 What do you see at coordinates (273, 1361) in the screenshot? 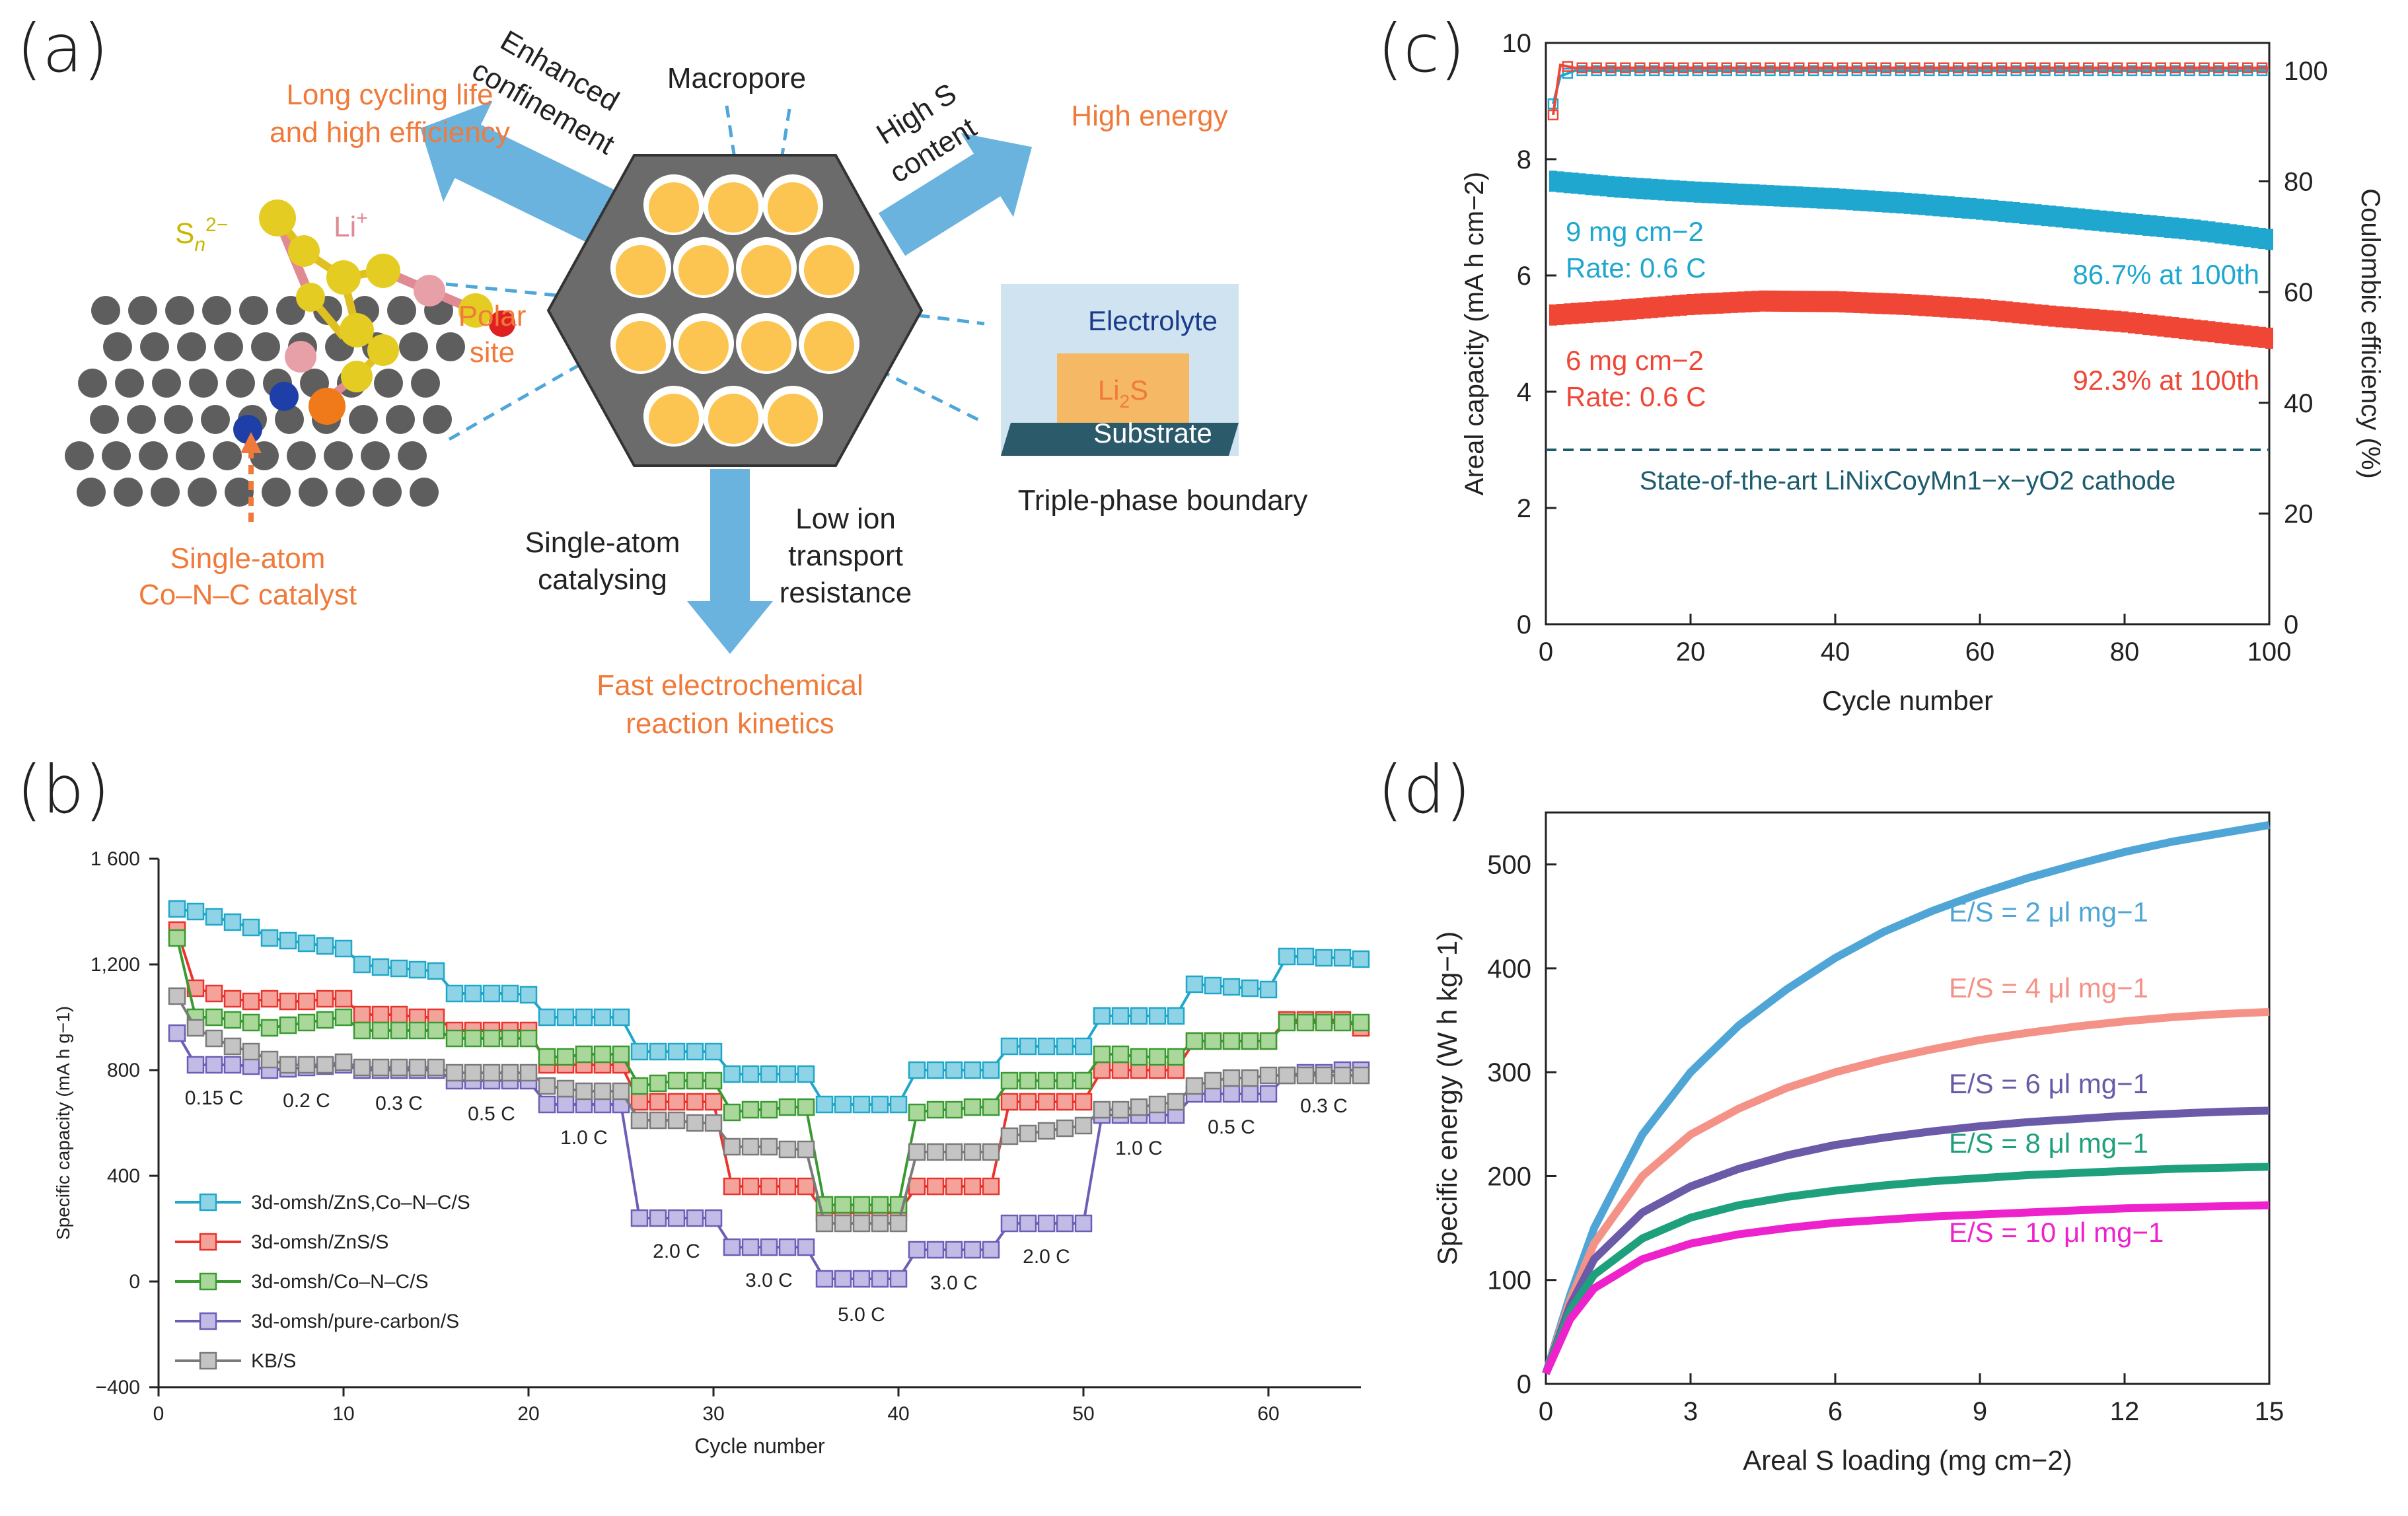
I see `b-legend-label: KB/S` at bounding box center [273, 1361].